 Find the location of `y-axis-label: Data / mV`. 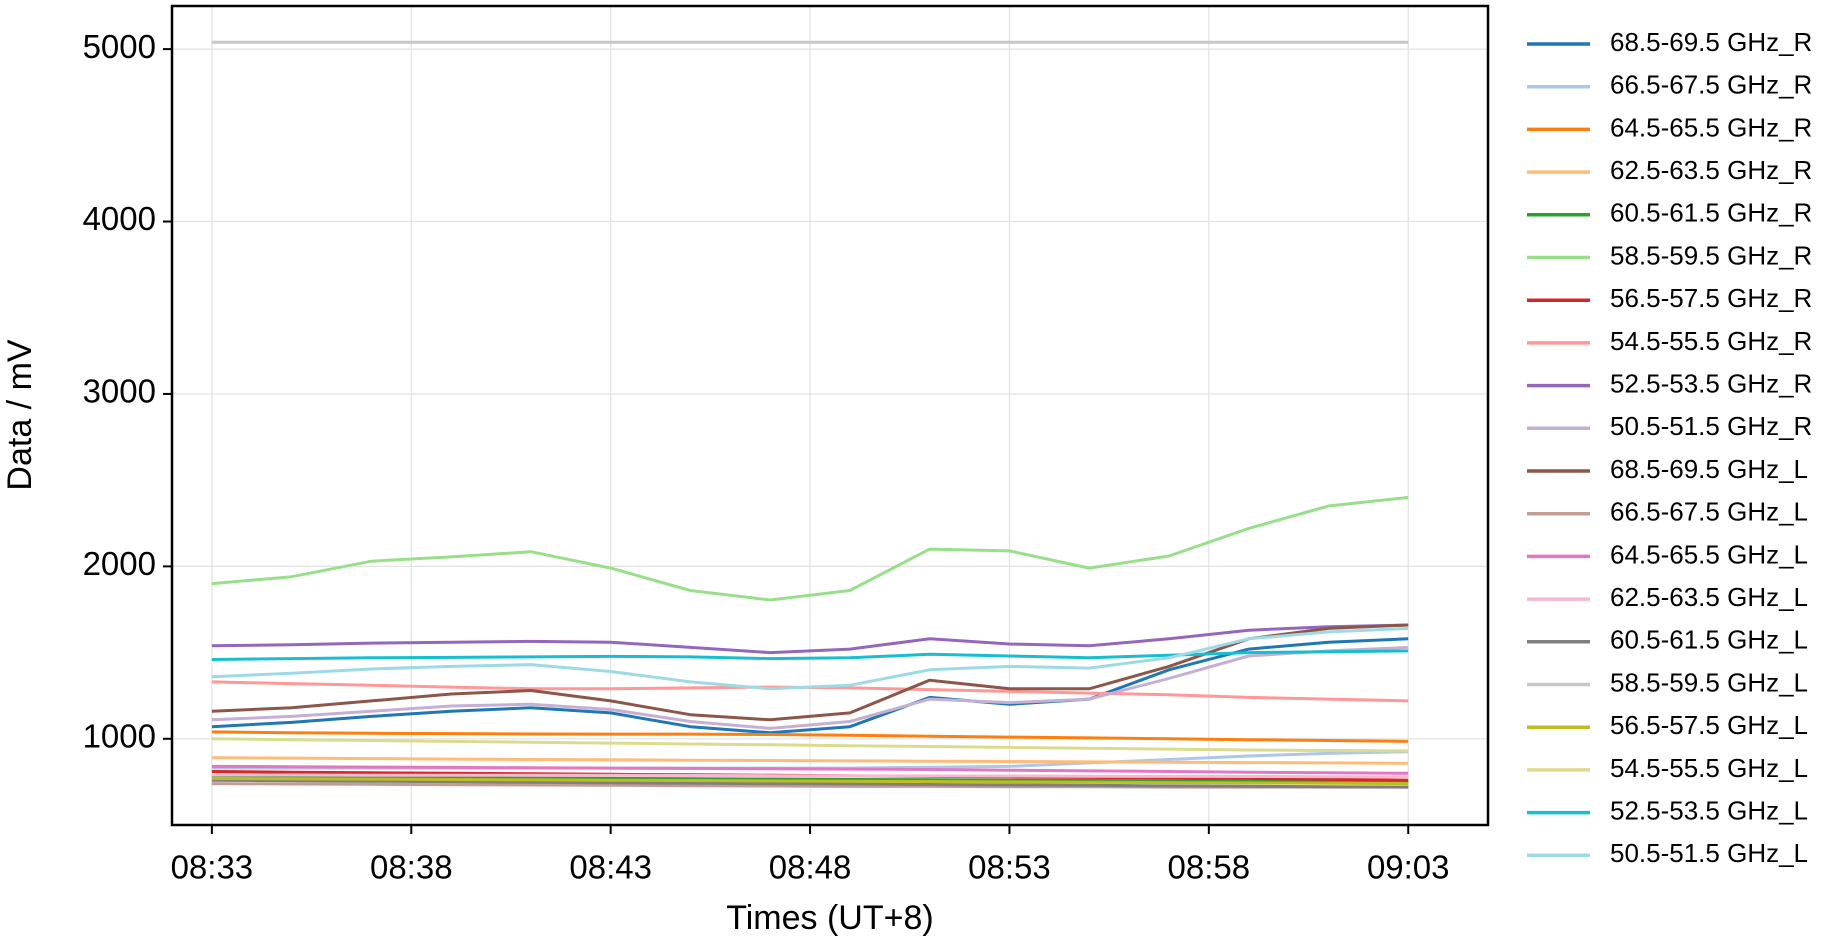

y-axis-label: Data / mV is located at coordinates (20, 414).